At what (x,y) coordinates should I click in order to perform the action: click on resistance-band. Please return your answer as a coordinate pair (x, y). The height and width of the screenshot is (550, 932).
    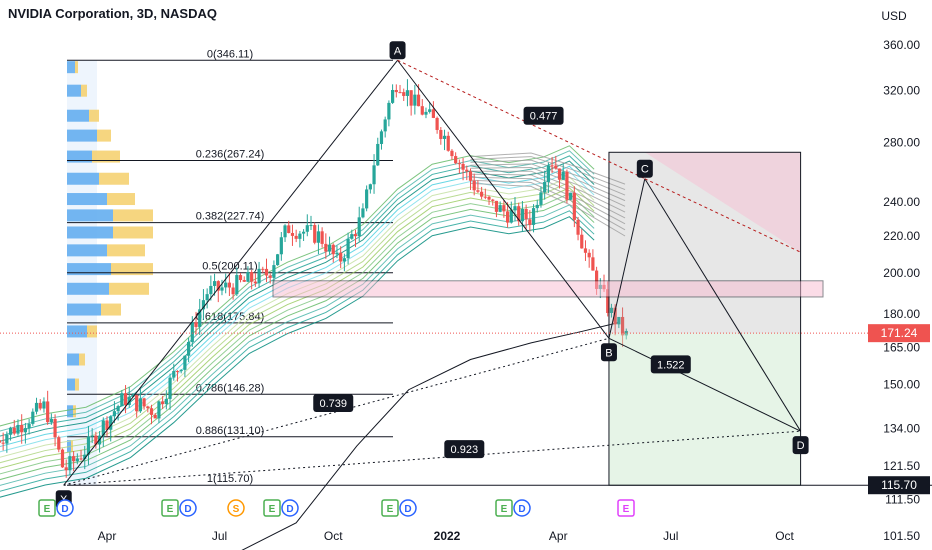
    Looking at the image, I should click on (548, 289).